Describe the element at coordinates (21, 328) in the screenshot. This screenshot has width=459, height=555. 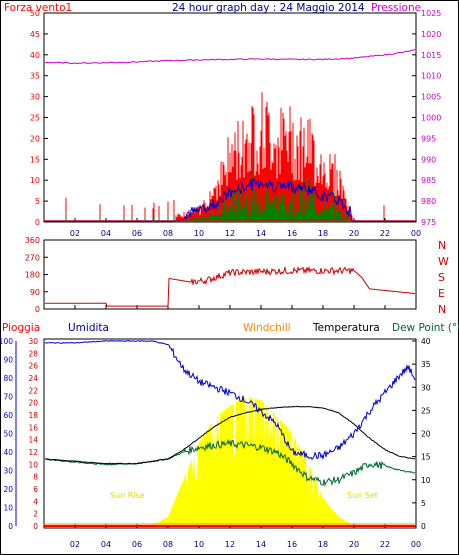
I see `rain-label: Pioggia` at that location.